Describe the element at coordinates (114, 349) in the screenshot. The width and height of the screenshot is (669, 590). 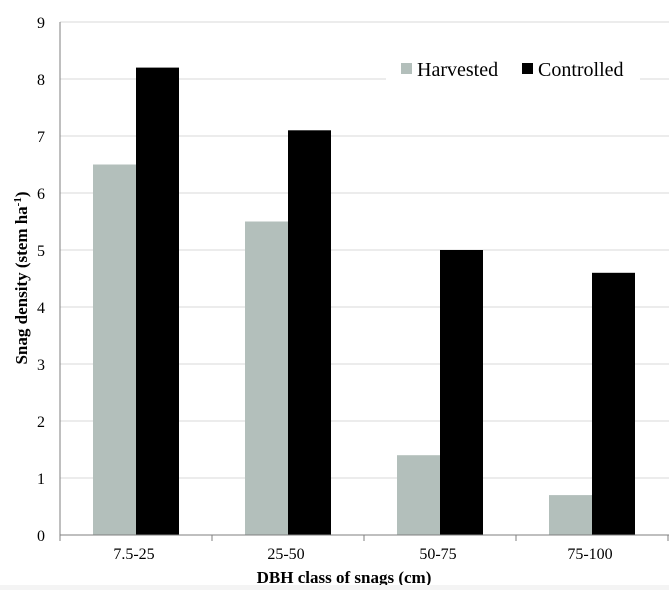
I see `bar-harvested-7.5-25` at that location.